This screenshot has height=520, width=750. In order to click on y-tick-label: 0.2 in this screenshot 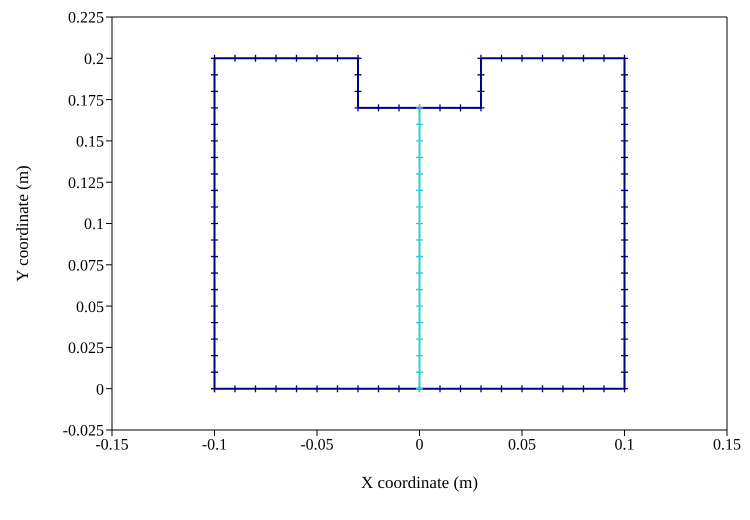, I will do `click(94, 59)`.